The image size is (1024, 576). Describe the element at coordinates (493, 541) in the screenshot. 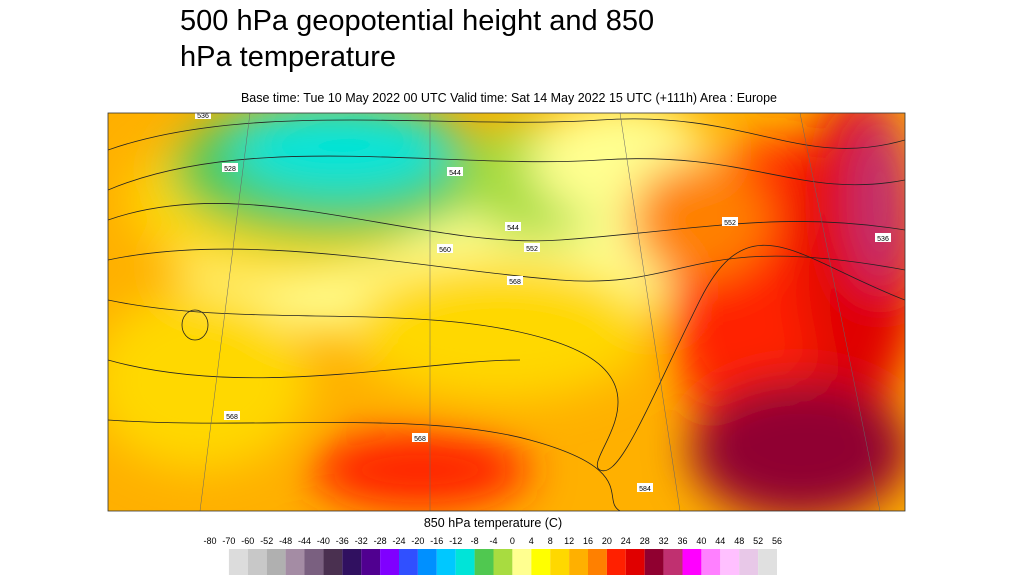

I see `colorbar-tick-label: -4` at that location.